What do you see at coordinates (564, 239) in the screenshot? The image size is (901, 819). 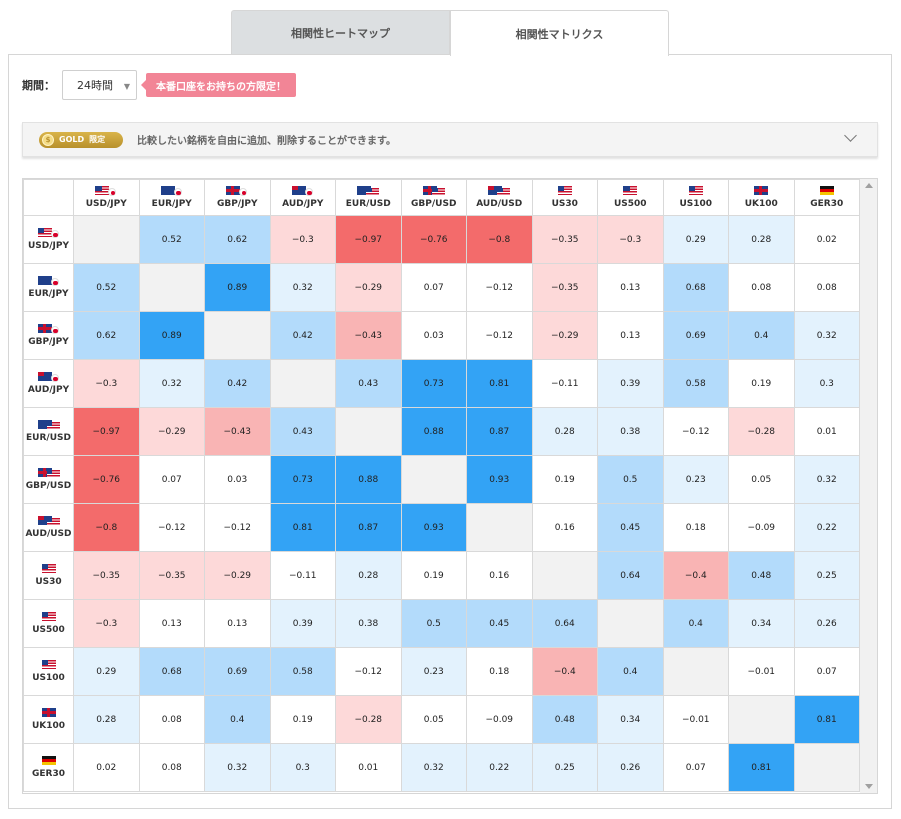 I see `matrix-cell: −0.35` at bounding box center [564, 239].